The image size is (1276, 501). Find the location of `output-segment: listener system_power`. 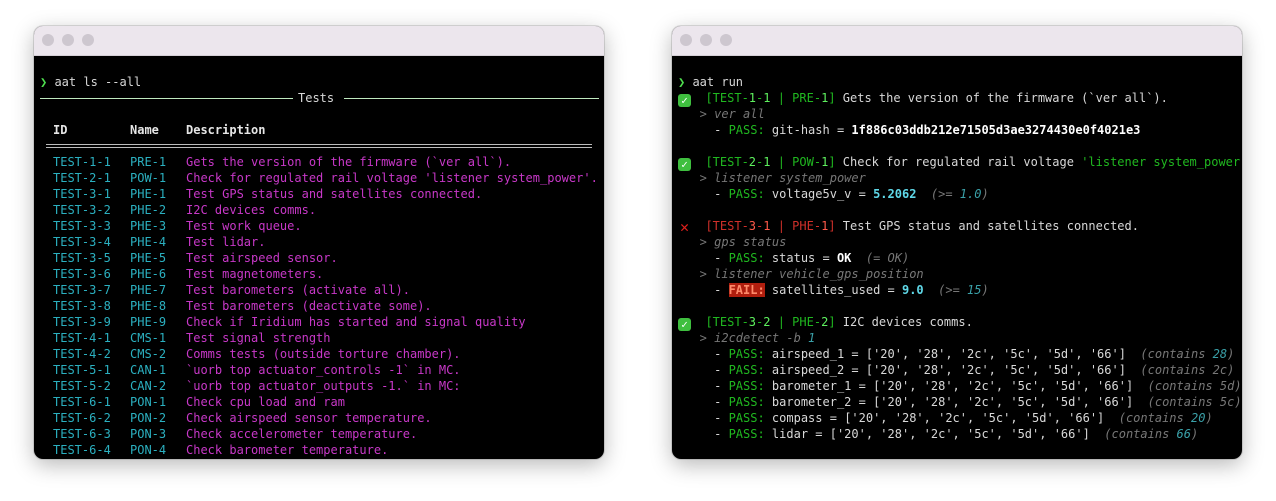

output-segment: listener system_power is located at coordinates (790, 178).